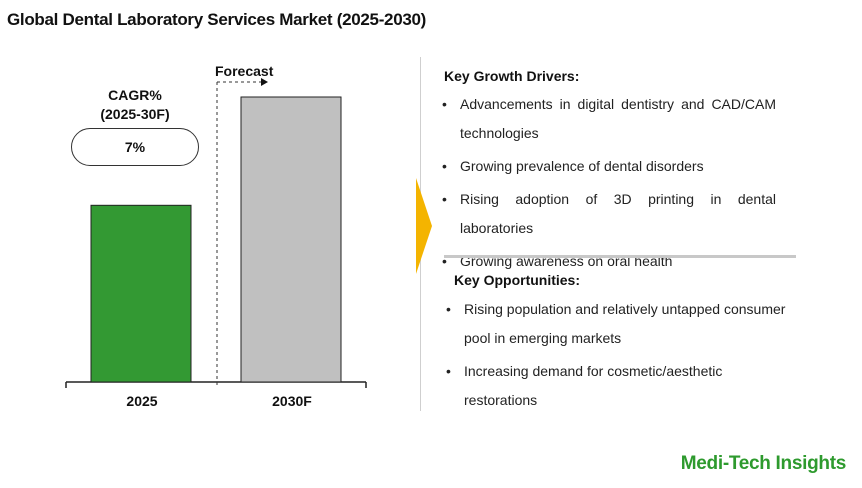 This screenshot has width=862, height=488. Describe the element at coordinates (620, 256) in the screenshot. I see `section-divider` at that location.